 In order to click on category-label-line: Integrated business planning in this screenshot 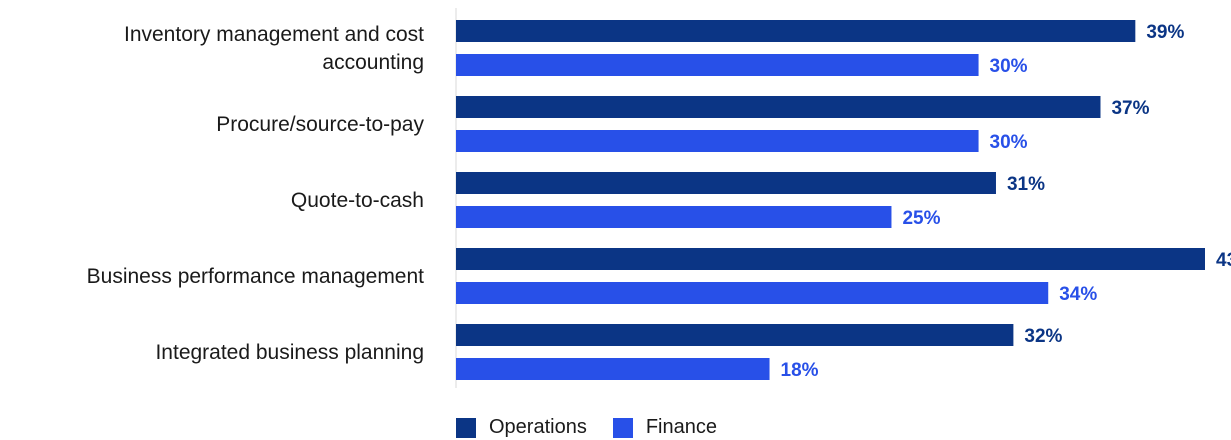, I will do `click(289, 352)`.